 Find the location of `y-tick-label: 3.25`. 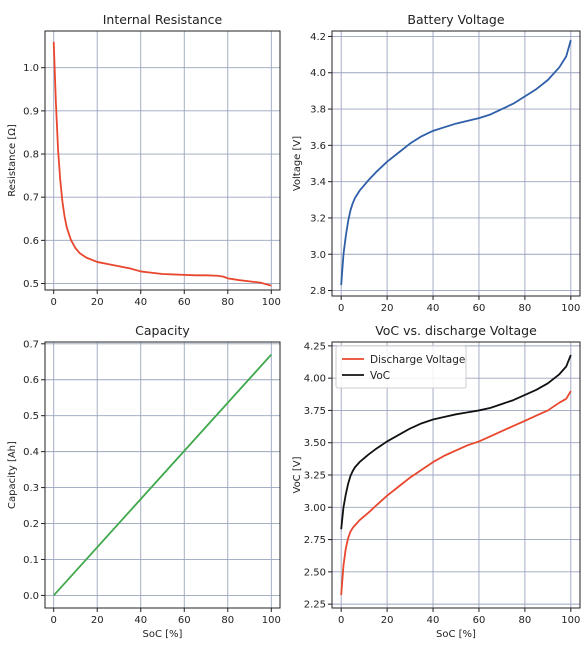

y-tick-label: 3.25 is located at coordinates (315, 476).